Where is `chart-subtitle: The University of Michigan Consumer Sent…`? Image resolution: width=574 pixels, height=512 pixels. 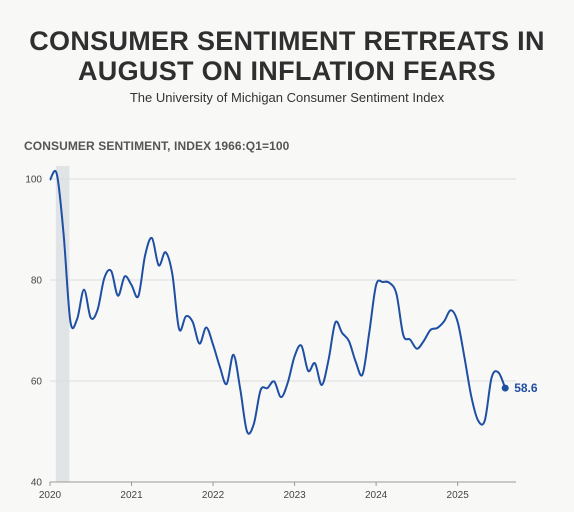
chart-subtitle: The University of Michigan Consumer Sent… is located at coordinates (287, 97).